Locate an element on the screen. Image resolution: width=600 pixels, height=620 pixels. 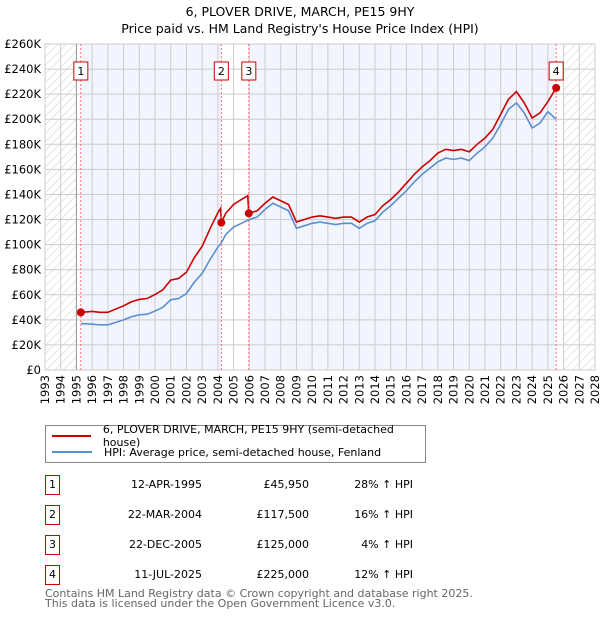
x-tick-label: 1993 is located at coordinates (45, 389).